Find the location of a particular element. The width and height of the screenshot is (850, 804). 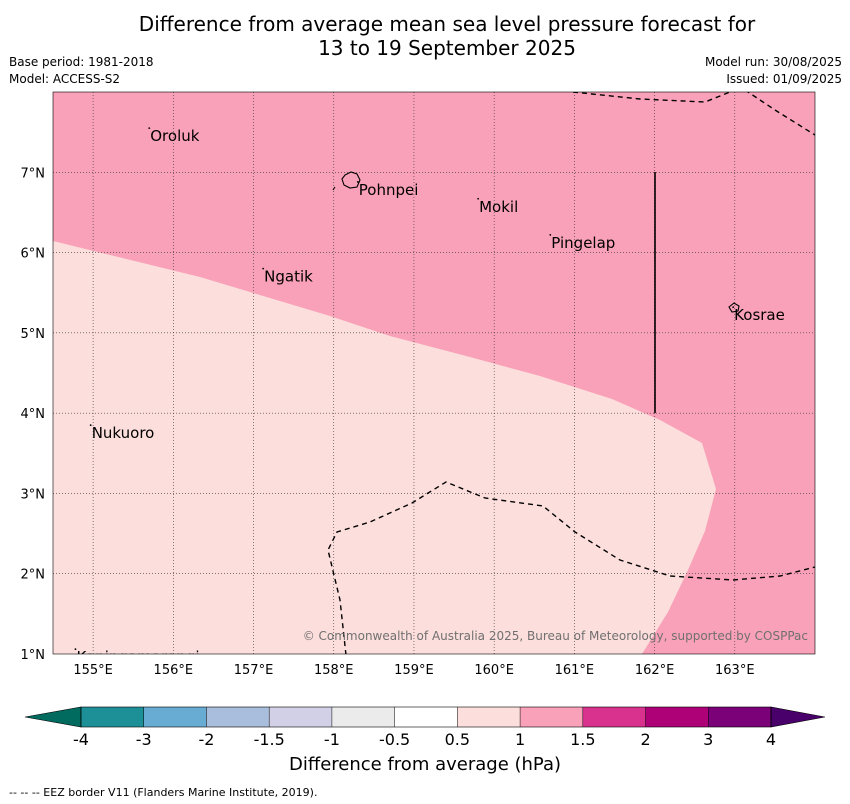

model-text: Model: ACCESS-S2 is located at coordinates (65, 79).